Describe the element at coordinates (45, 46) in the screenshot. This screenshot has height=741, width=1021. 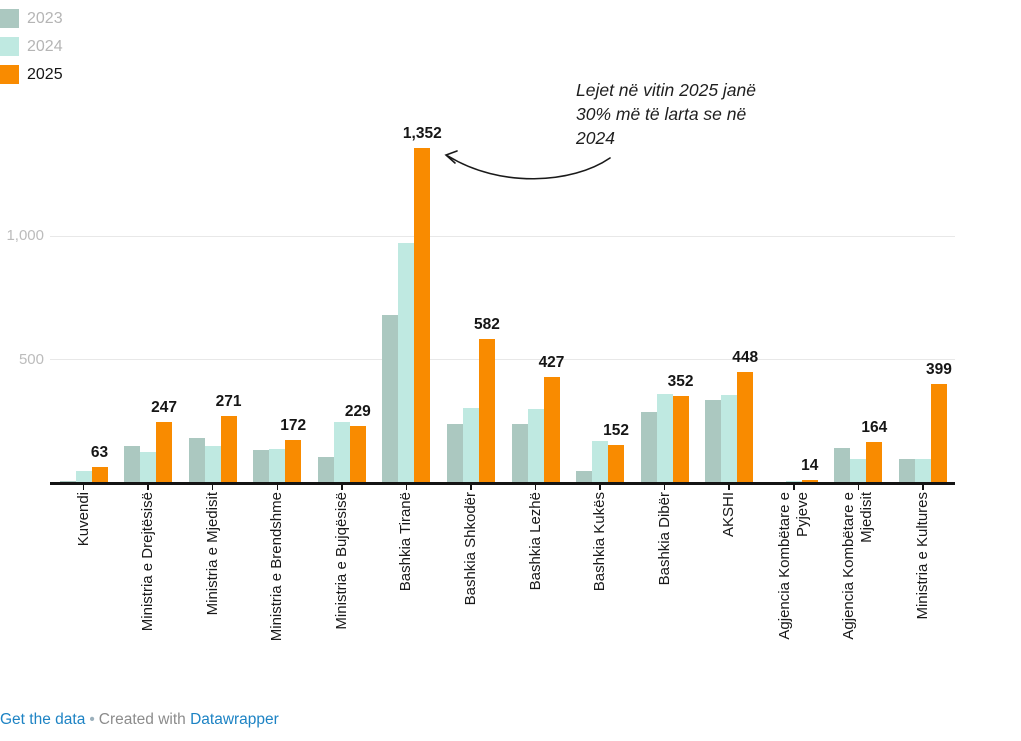
I see `legend-label: 2024` at that location.